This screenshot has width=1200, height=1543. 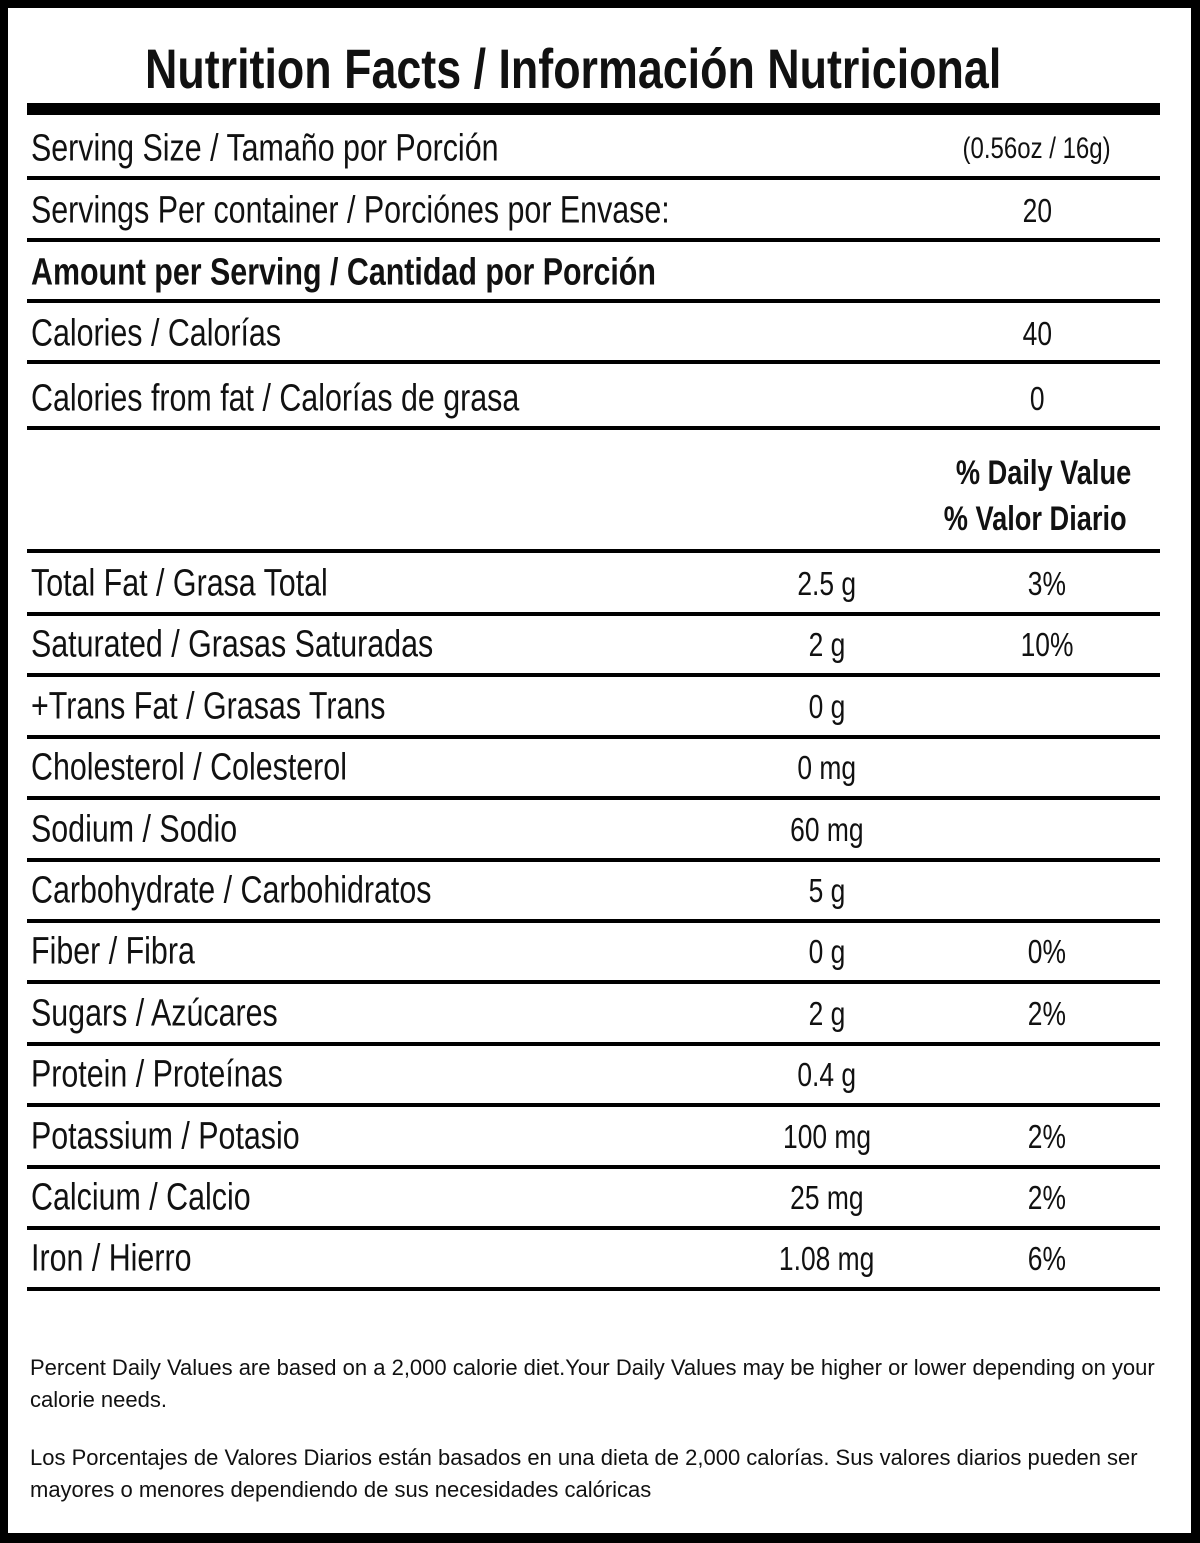 I want to click on serving-size-value: (0.56oz / 16g), so click(x=1037, y=148).